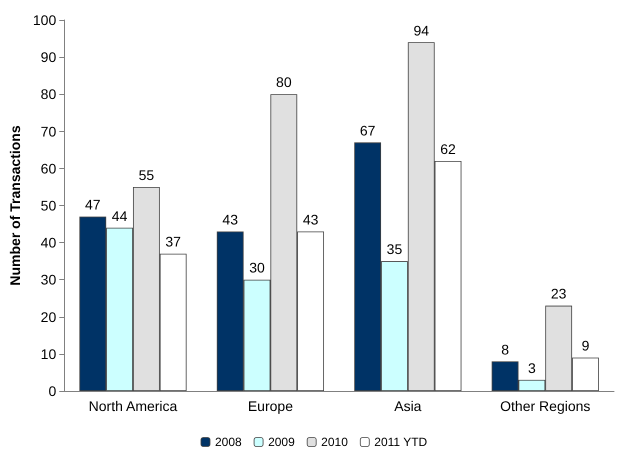 Image resolution: width=628 pixels, height=459 pixels. What do you see at coordinates (532, 368) in the screenshot?
I see `data-label: 3` at bounding box center [532, 368].